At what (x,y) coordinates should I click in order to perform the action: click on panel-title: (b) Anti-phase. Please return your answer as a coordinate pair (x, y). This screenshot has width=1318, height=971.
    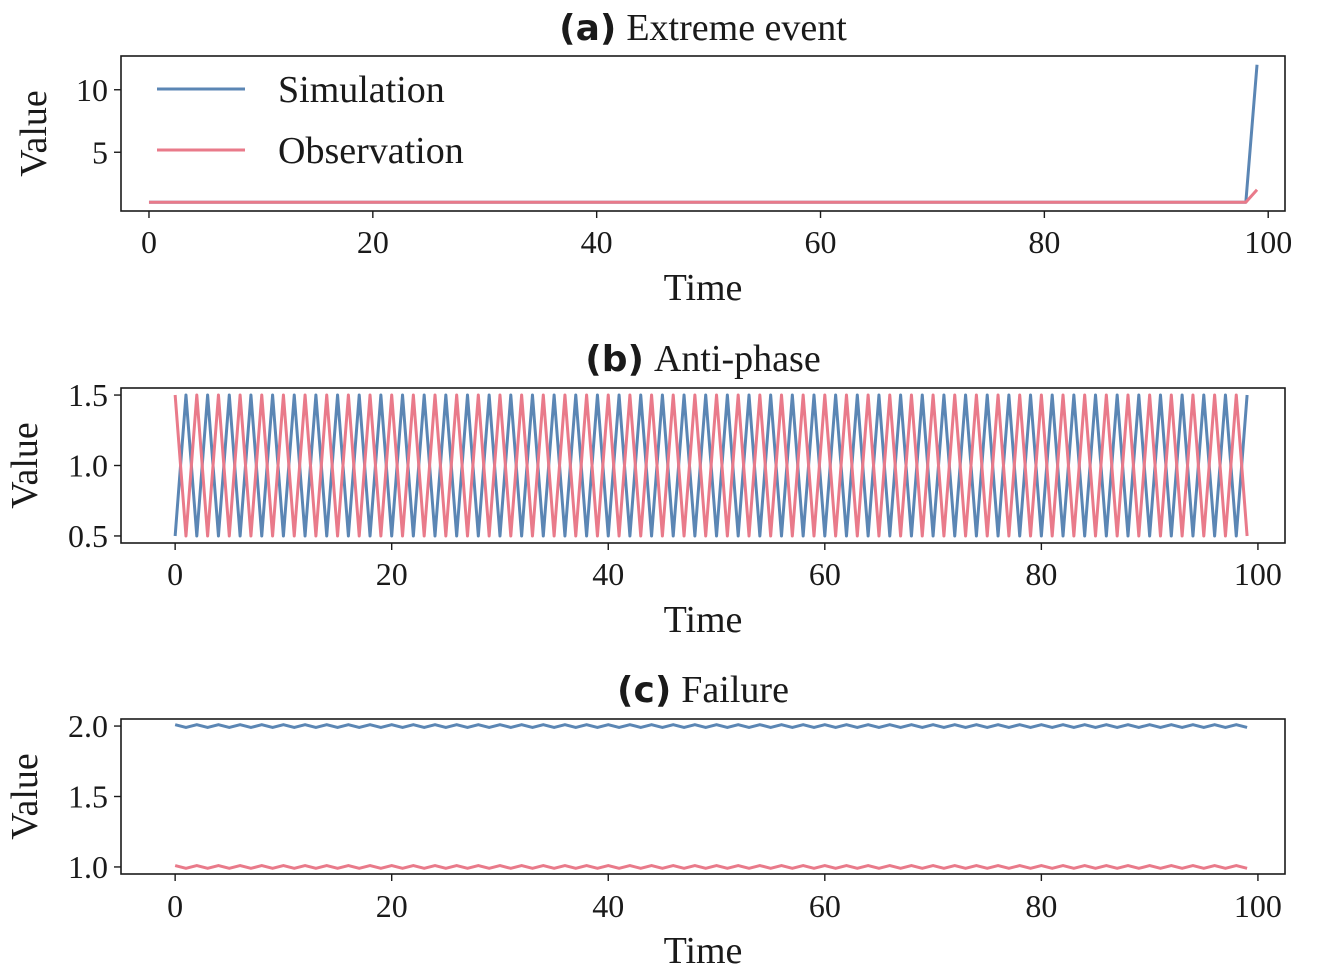
    Looking at the image, I should click on (702, 359).